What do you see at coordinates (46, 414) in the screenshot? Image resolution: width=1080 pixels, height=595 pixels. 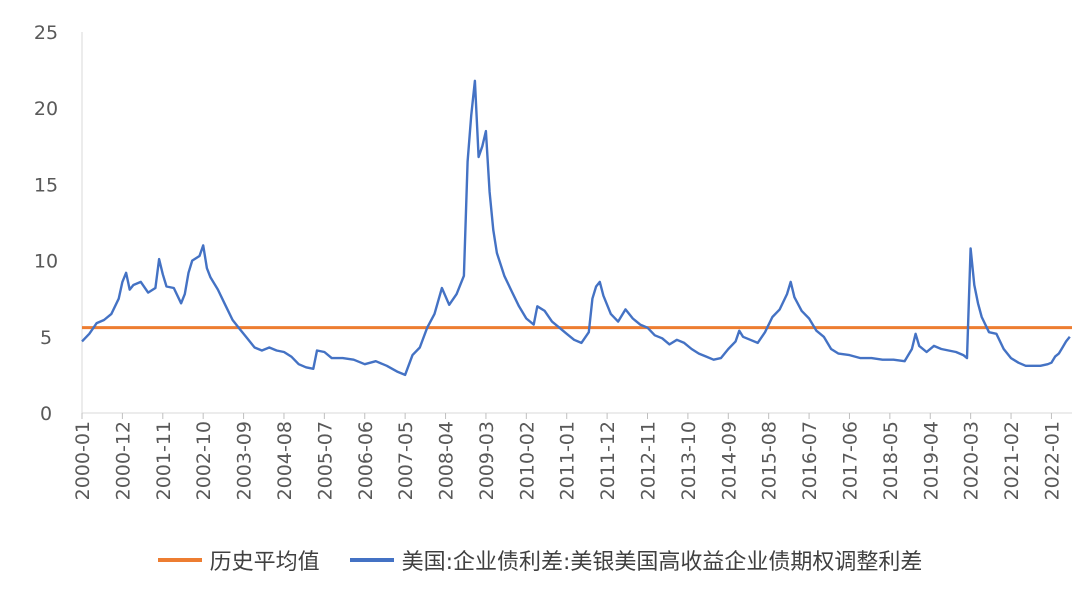 I see `y-tick-label: 0` at bounding box center [46, 414].